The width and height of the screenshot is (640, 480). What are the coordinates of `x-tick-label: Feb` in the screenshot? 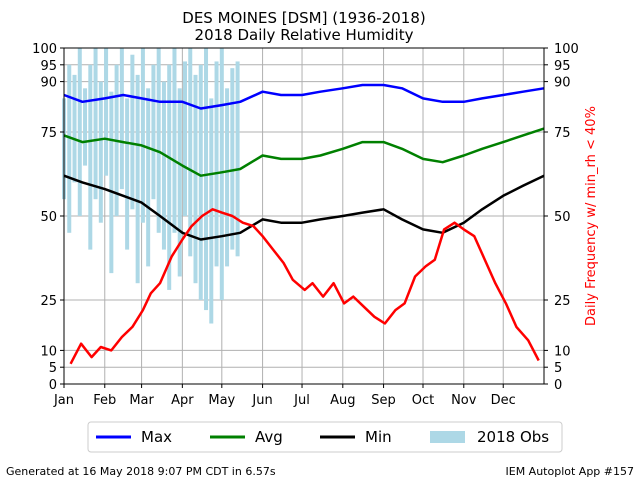 It's located at (104, 400).